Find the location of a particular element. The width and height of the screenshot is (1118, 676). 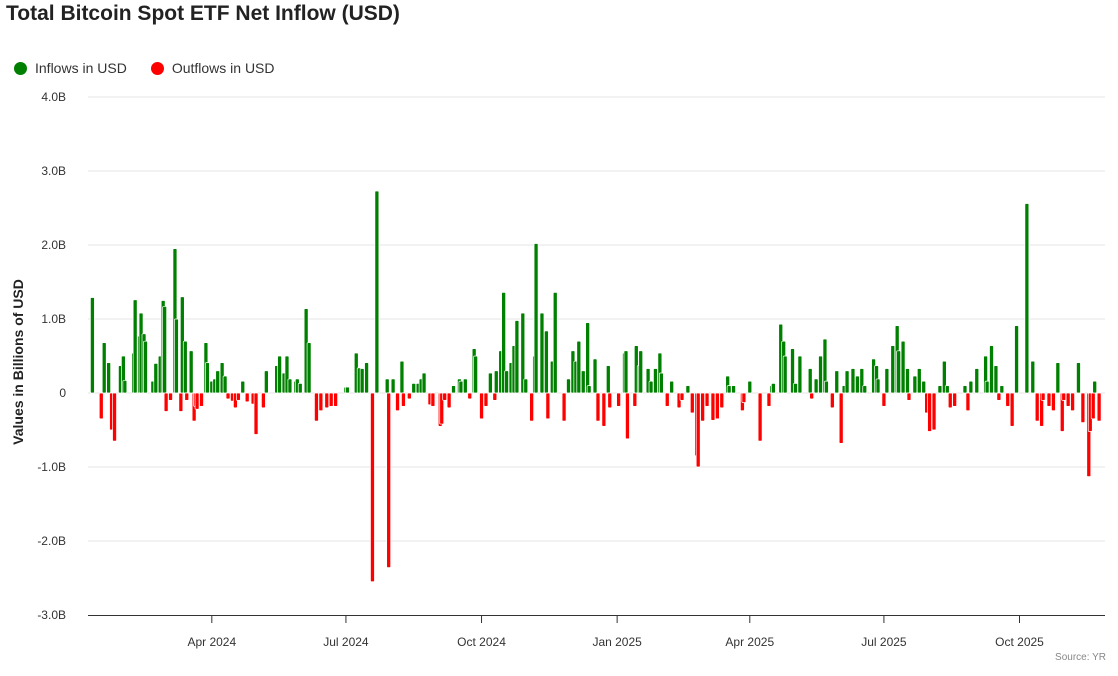

legend-label-outflows: Outflows in USD is located at coordinates (223, 68).